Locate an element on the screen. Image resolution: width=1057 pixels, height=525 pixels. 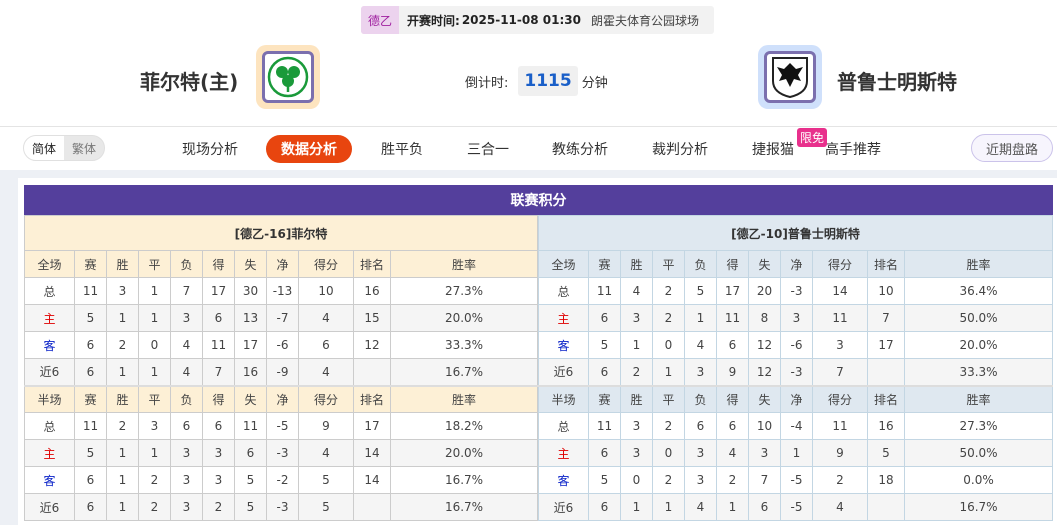
table-row: 主 6 3 0 3 4 3 1 9 5 50.0% is located at coordinates (795, 453).